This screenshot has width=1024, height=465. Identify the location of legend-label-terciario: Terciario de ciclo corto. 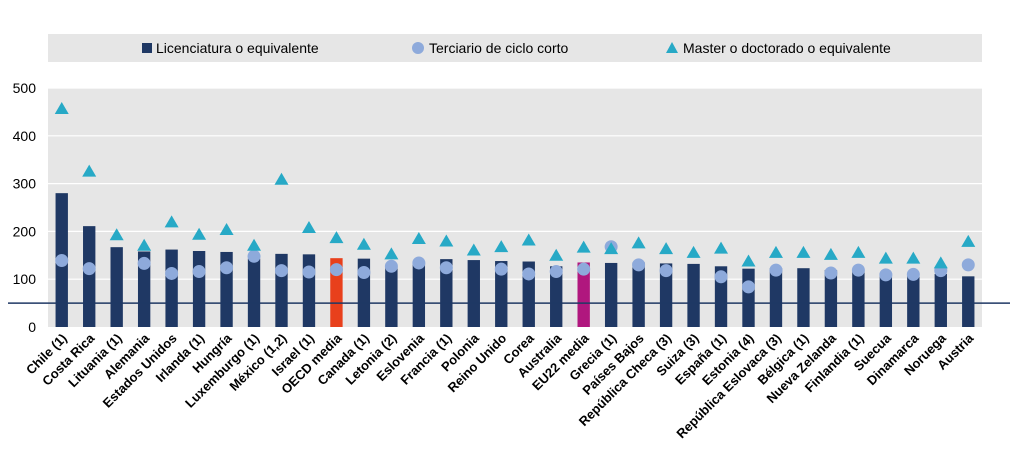
(498, 48).